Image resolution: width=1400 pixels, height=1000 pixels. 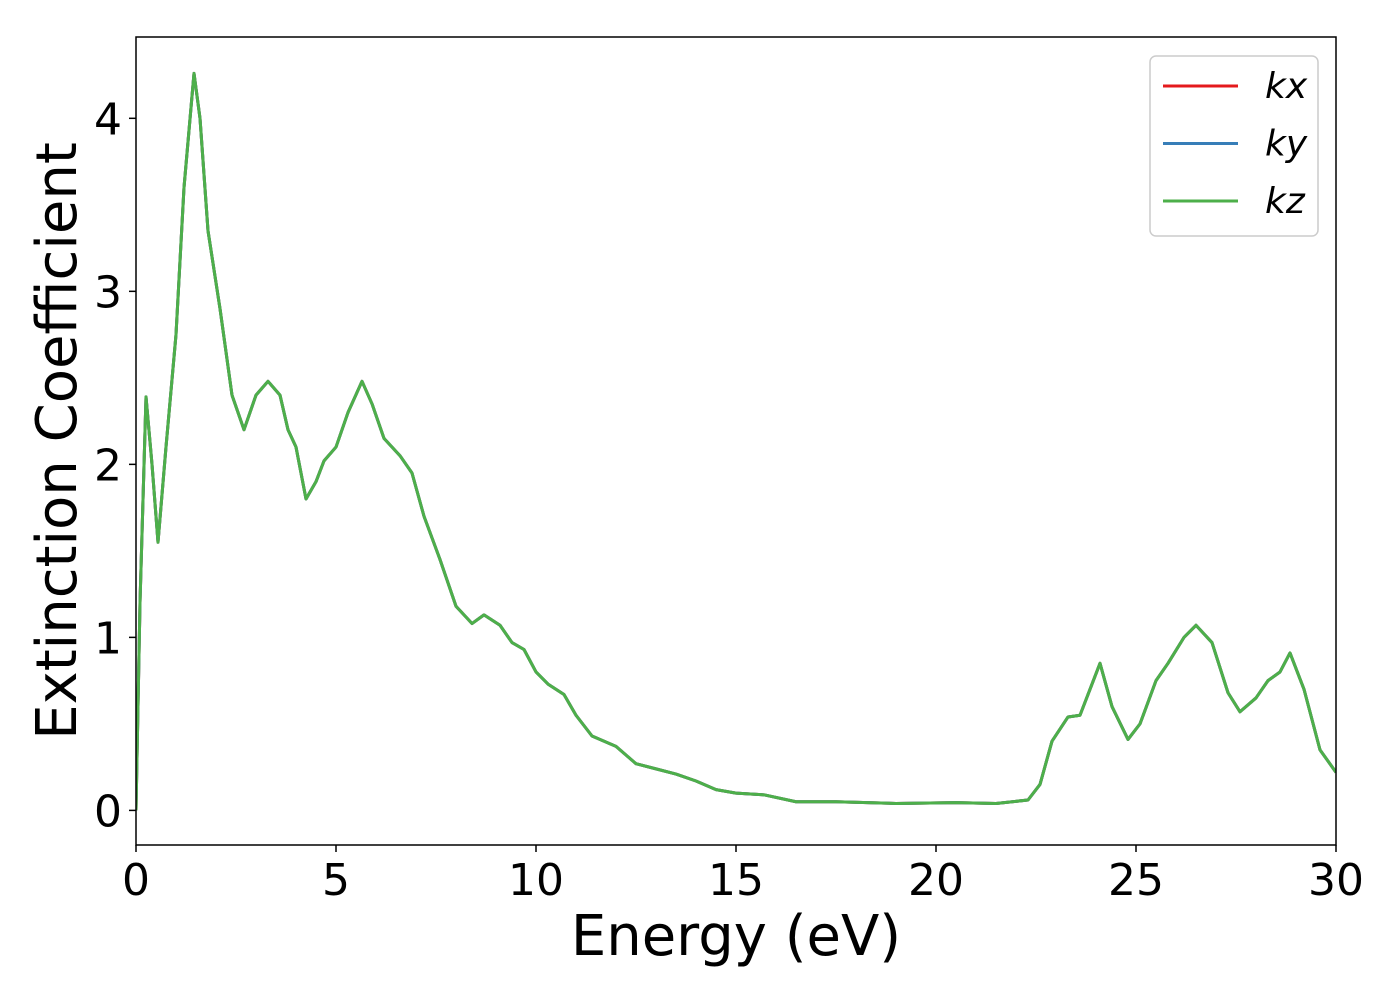 I want to click on y-tick-label: 4, so click(x=108, y=119).